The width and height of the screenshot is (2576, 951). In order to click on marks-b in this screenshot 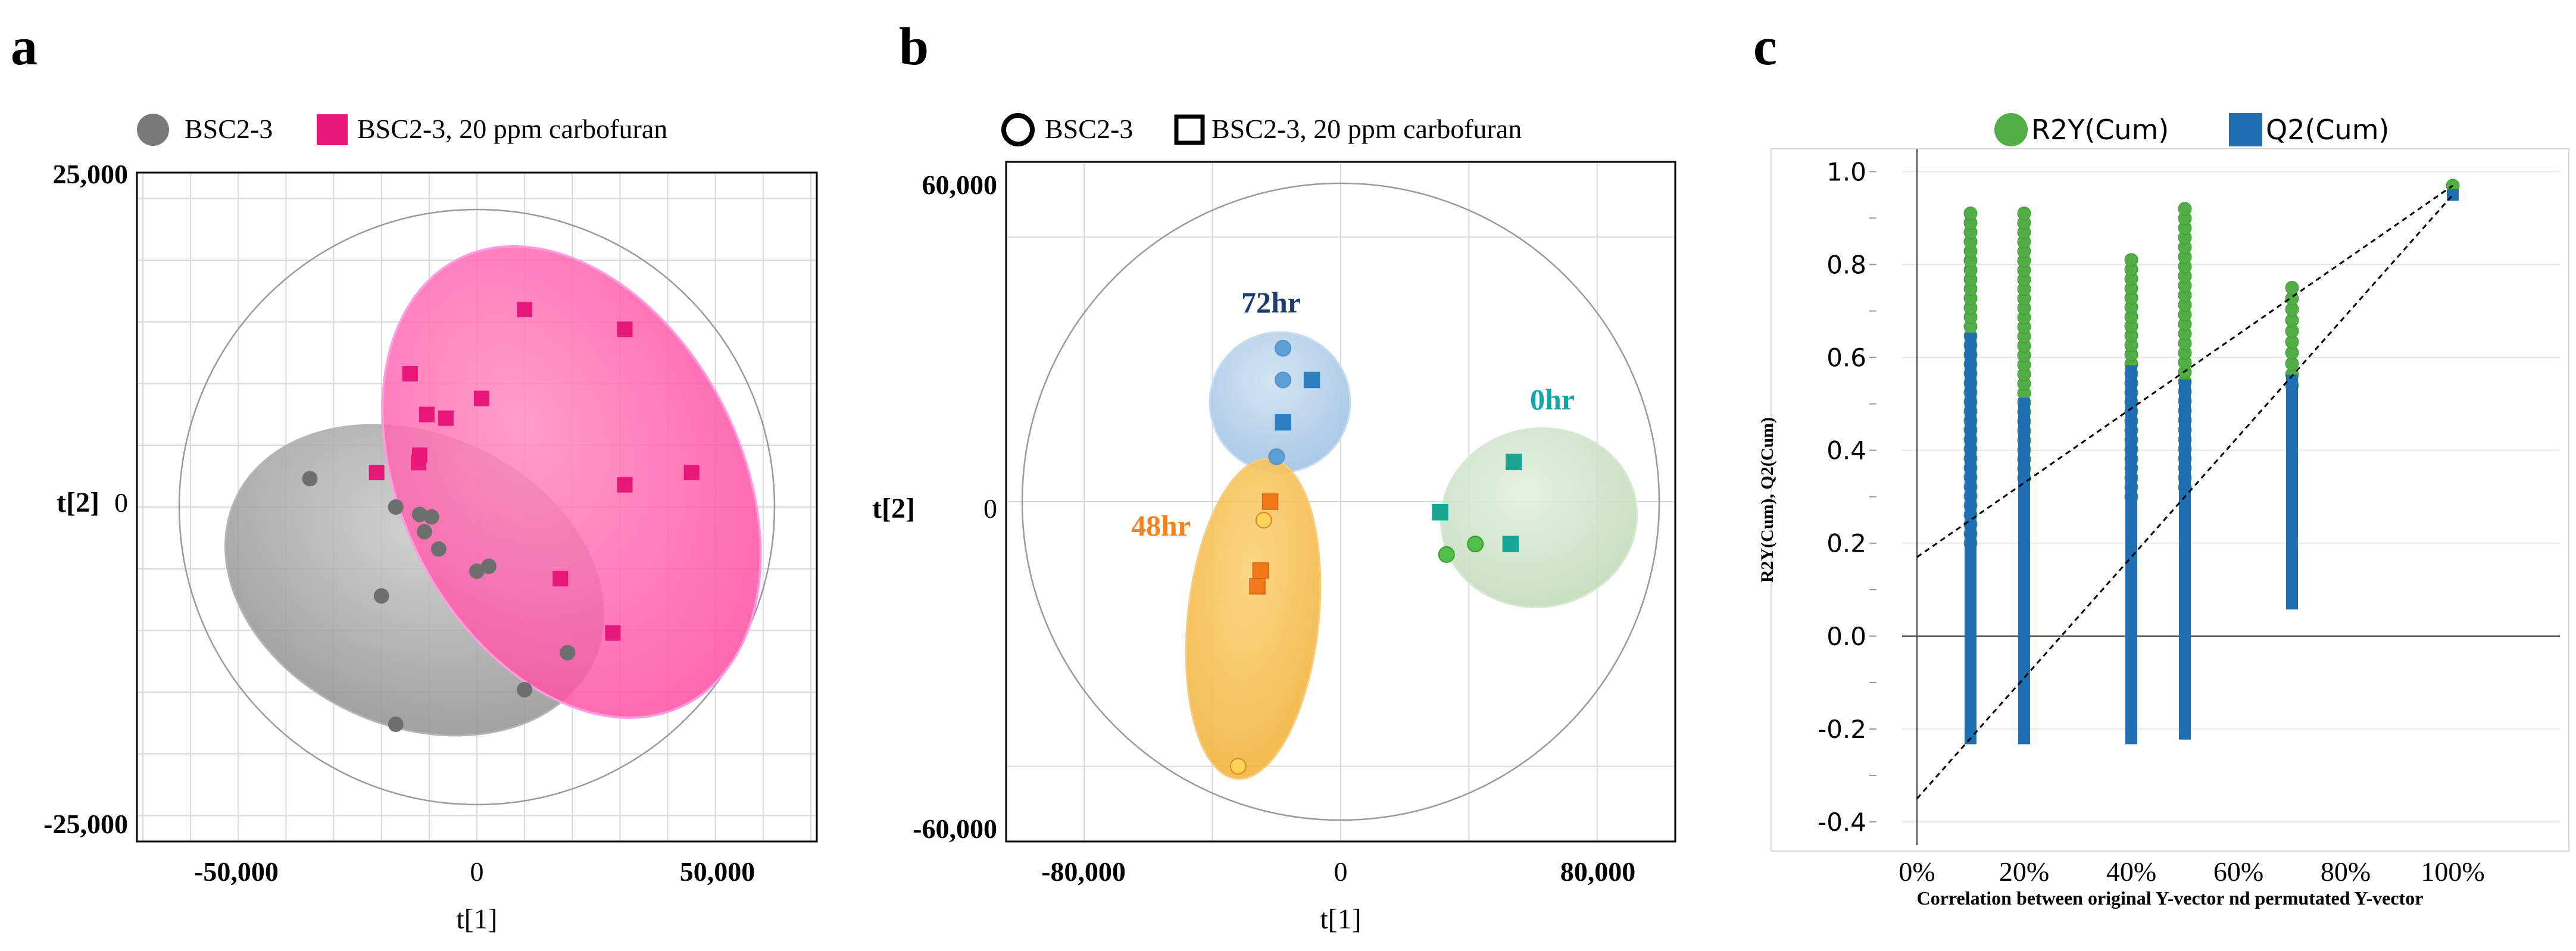, I will do `click(1375, 557)`.